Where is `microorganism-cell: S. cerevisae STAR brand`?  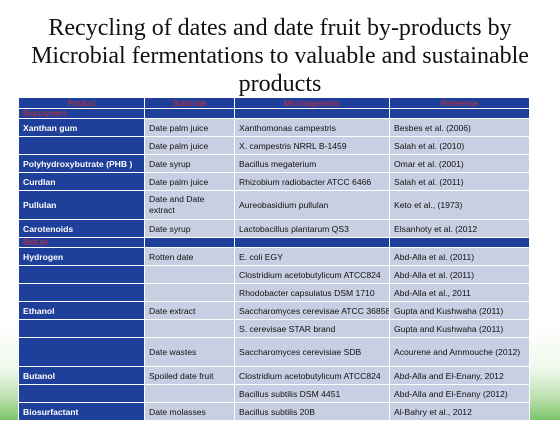
microorganism-cell: S. cerevisae STAR brand is located at coordinates (312, 328).